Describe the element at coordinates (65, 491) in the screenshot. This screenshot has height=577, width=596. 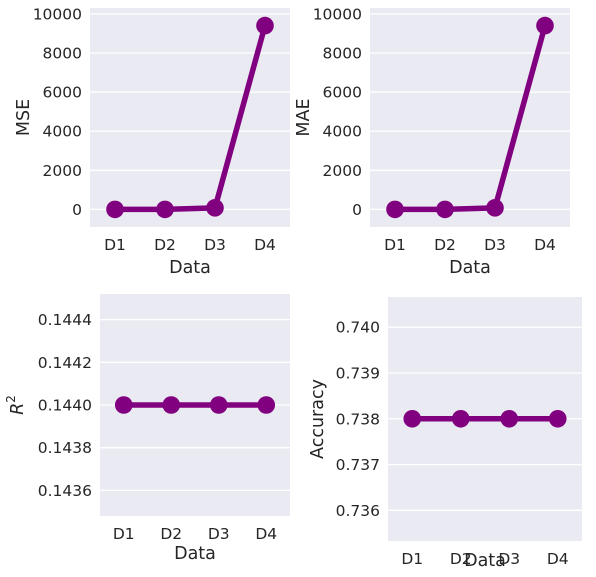
I see `y-tick-label: 0.1436` at that location.